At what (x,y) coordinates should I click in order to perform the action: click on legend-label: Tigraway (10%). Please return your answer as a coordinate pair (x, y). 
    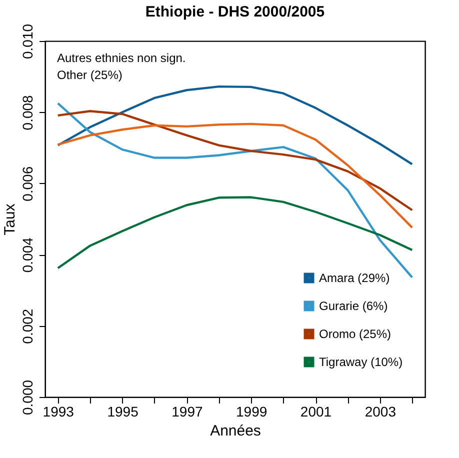
    Looking at the image, I should click on (361, 362).